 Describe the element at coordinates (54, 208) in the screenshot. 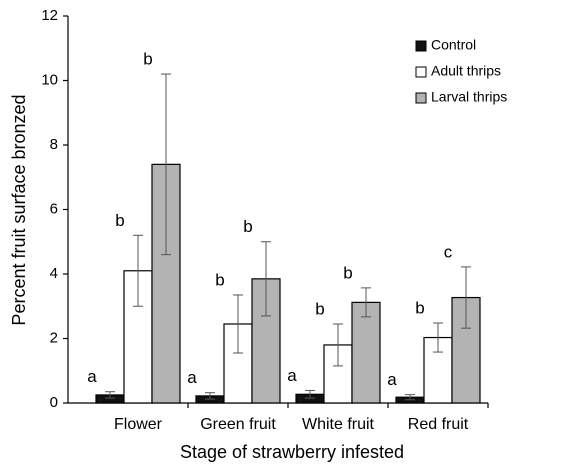

I see `y-tick-label: 6` at that location.